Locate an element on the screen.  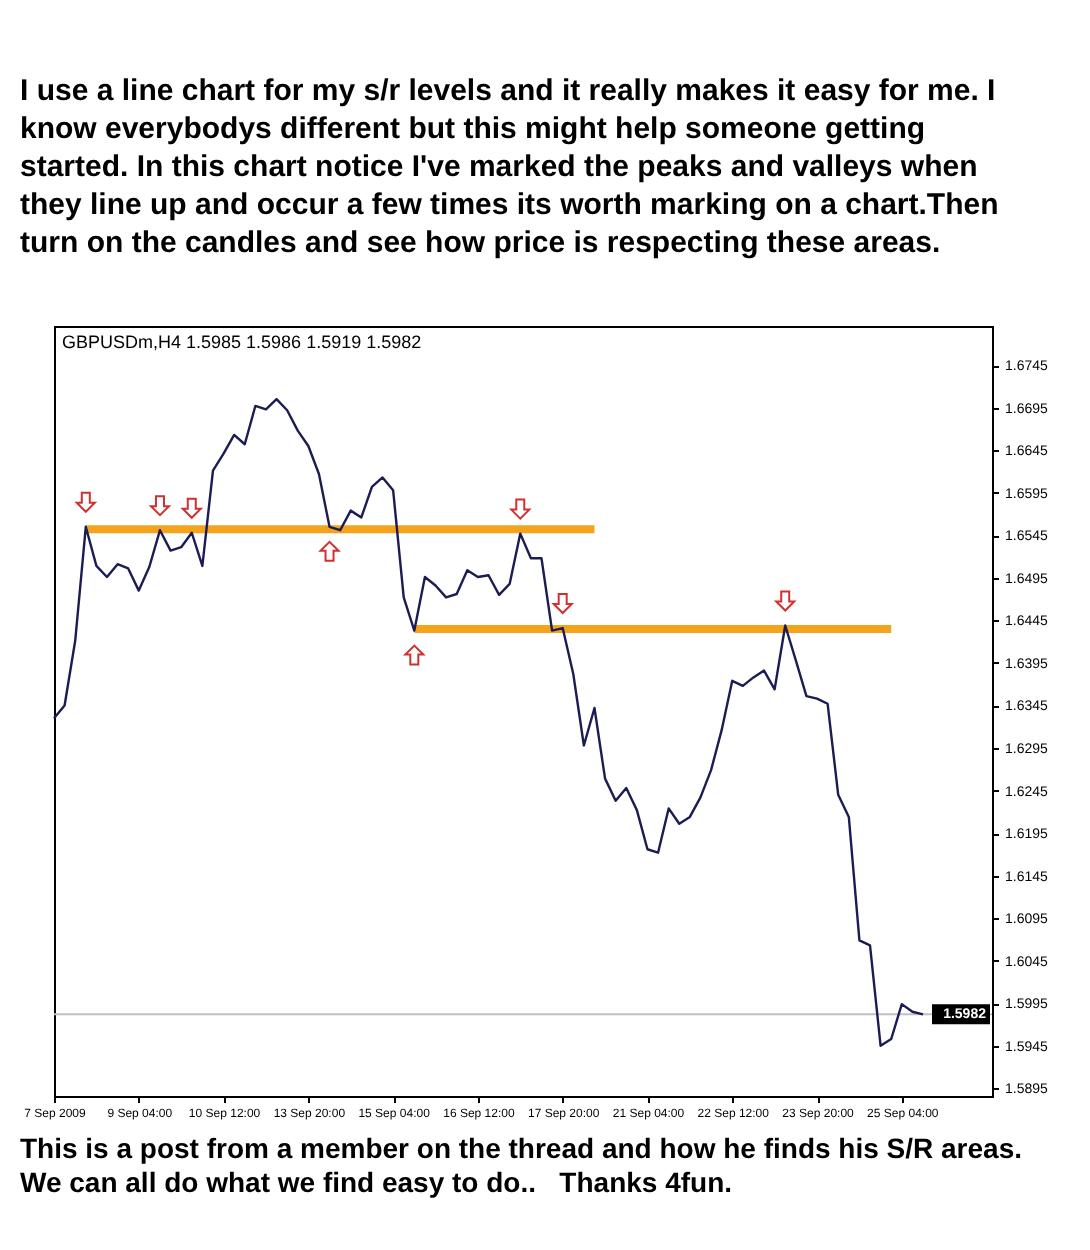
annotation: GBPUSDm,H4 1.5985 1.5986 1.5919 1.5982 is located at coordinates (242, 342).